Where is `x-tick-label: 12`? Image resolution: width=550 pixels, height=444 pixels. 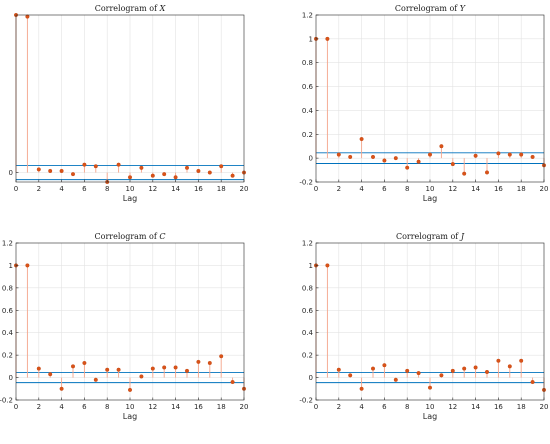
x-tick-label: 12 is located at coordinates (452, 189).